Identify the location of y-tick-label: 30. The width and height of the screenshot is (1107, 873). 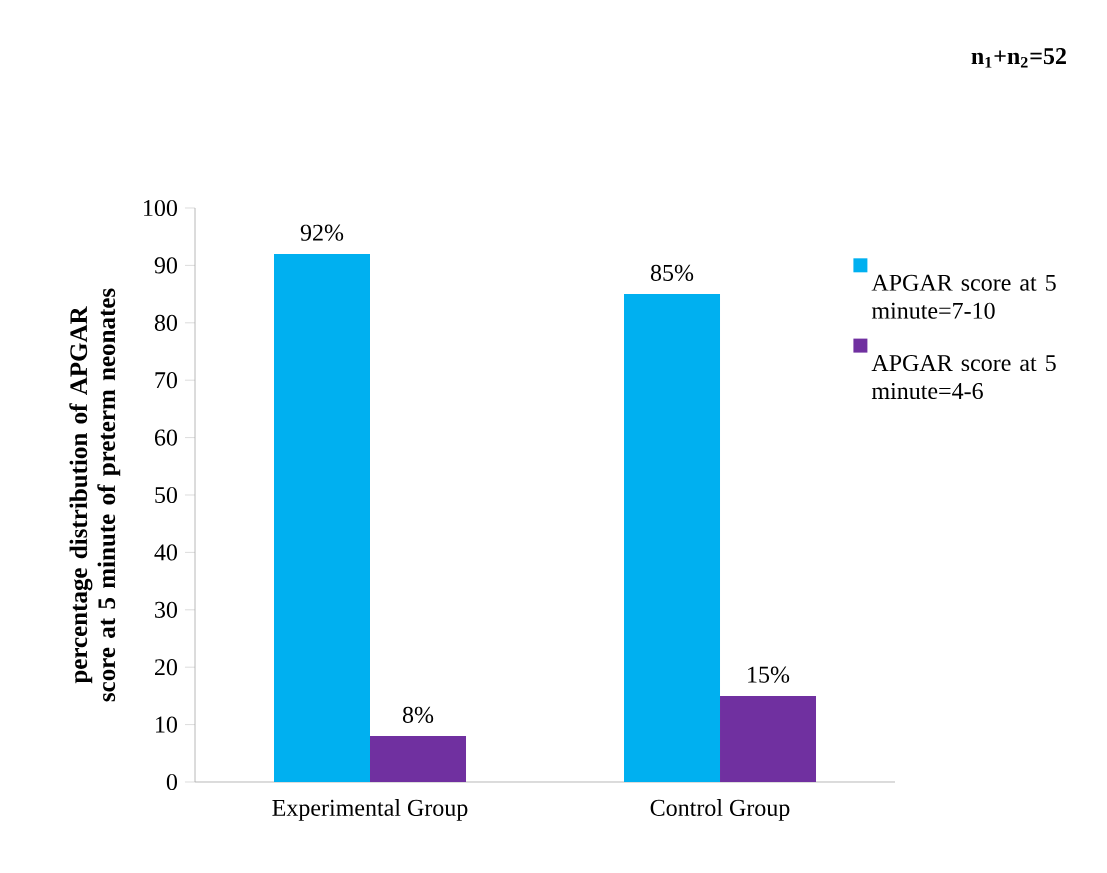
(166, 609).